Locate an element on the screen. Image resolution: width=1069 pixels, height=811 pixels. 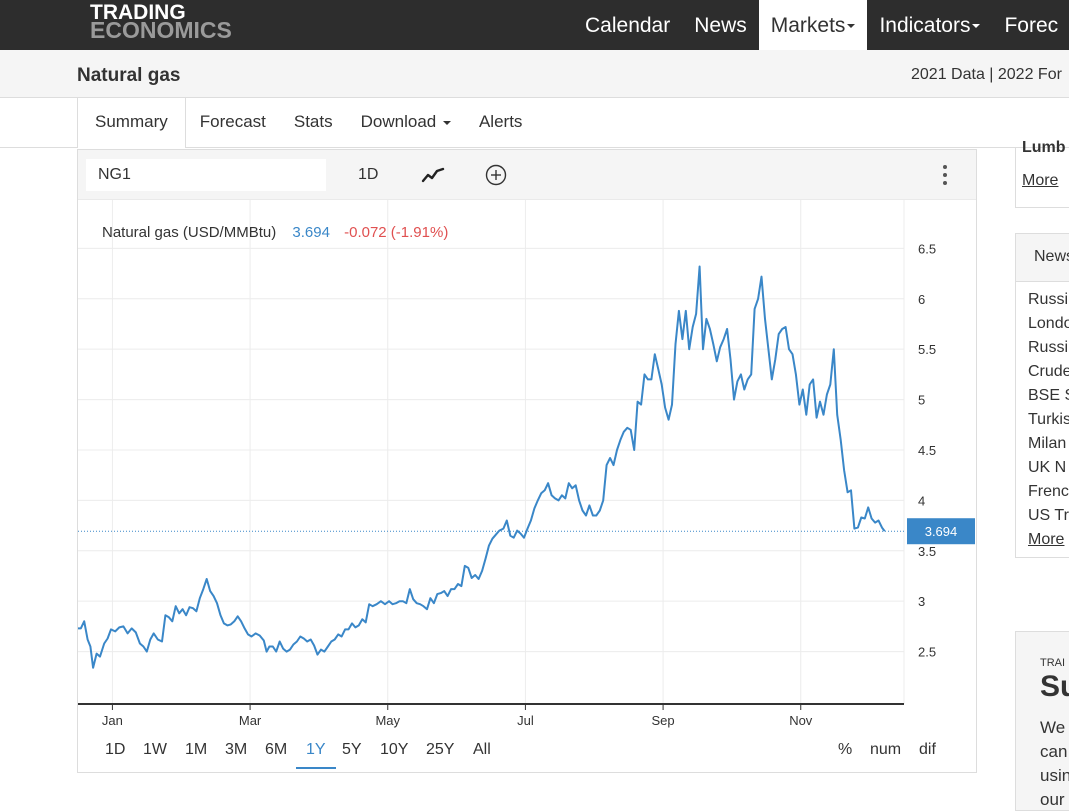
nav-indicators-label: Indicators is located at coordinates (925, 25).